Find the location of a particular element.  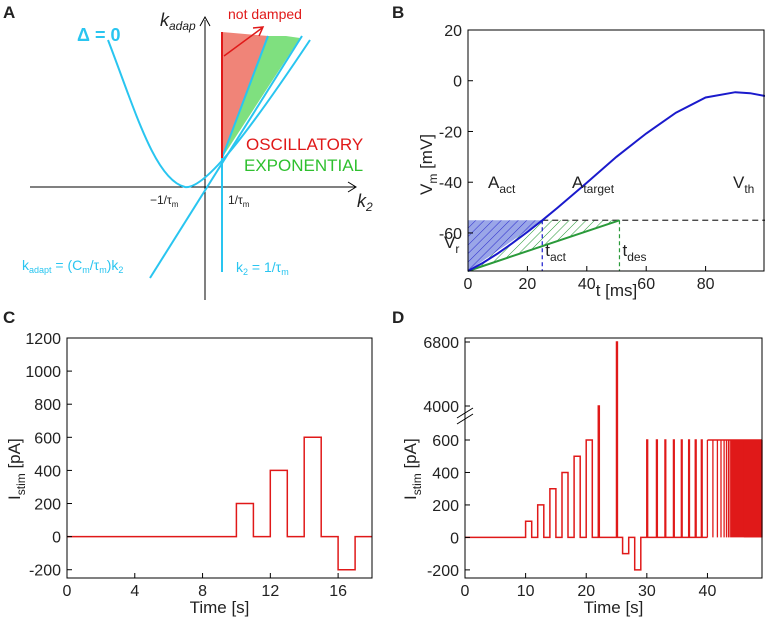

y-tick-label: 1200 is located at coordinates (43, 339).